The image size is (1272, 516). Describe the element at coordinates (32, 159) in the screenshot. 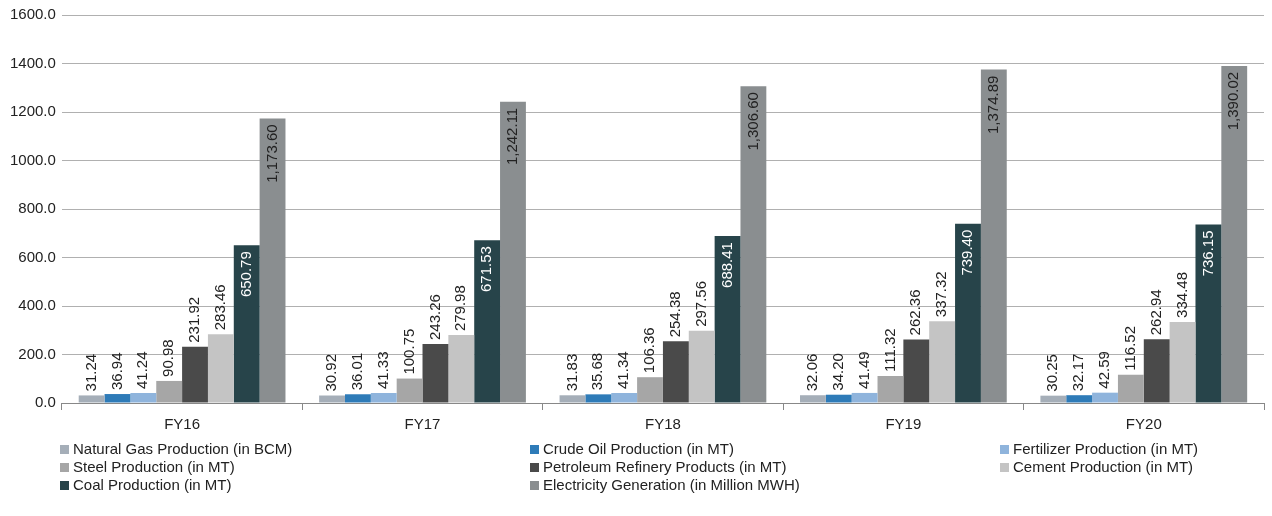

I see `y-tick-label: 1000.0` at that location.